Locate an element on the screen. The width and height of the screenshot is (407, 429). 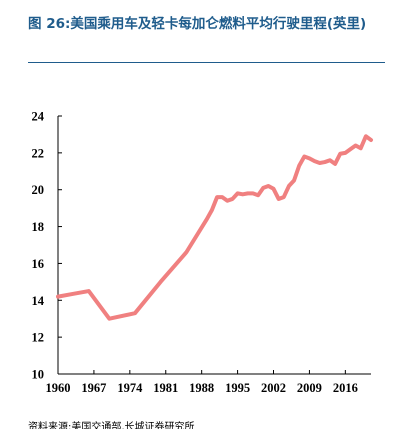
chart-title: 图 26:美国乘用车及轻卡每加仑燃料平均行驶里程(英里) is located at coordinates (197, 24).